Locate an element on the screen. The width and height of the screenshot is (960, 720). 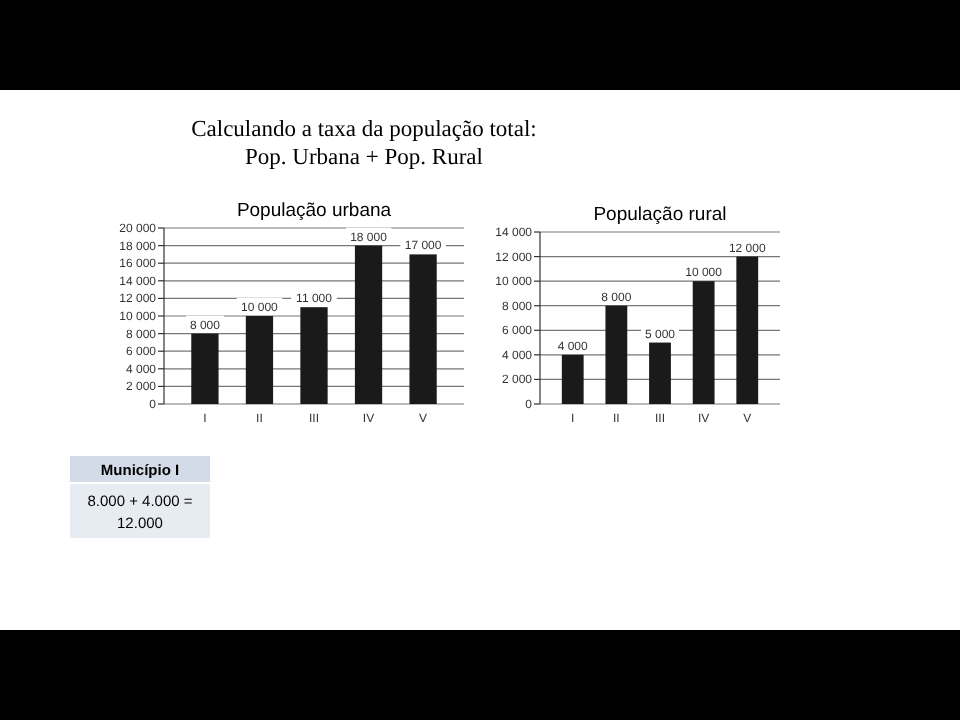
text: Calculando a taxa da população total: is located at coordinates (364, 130).